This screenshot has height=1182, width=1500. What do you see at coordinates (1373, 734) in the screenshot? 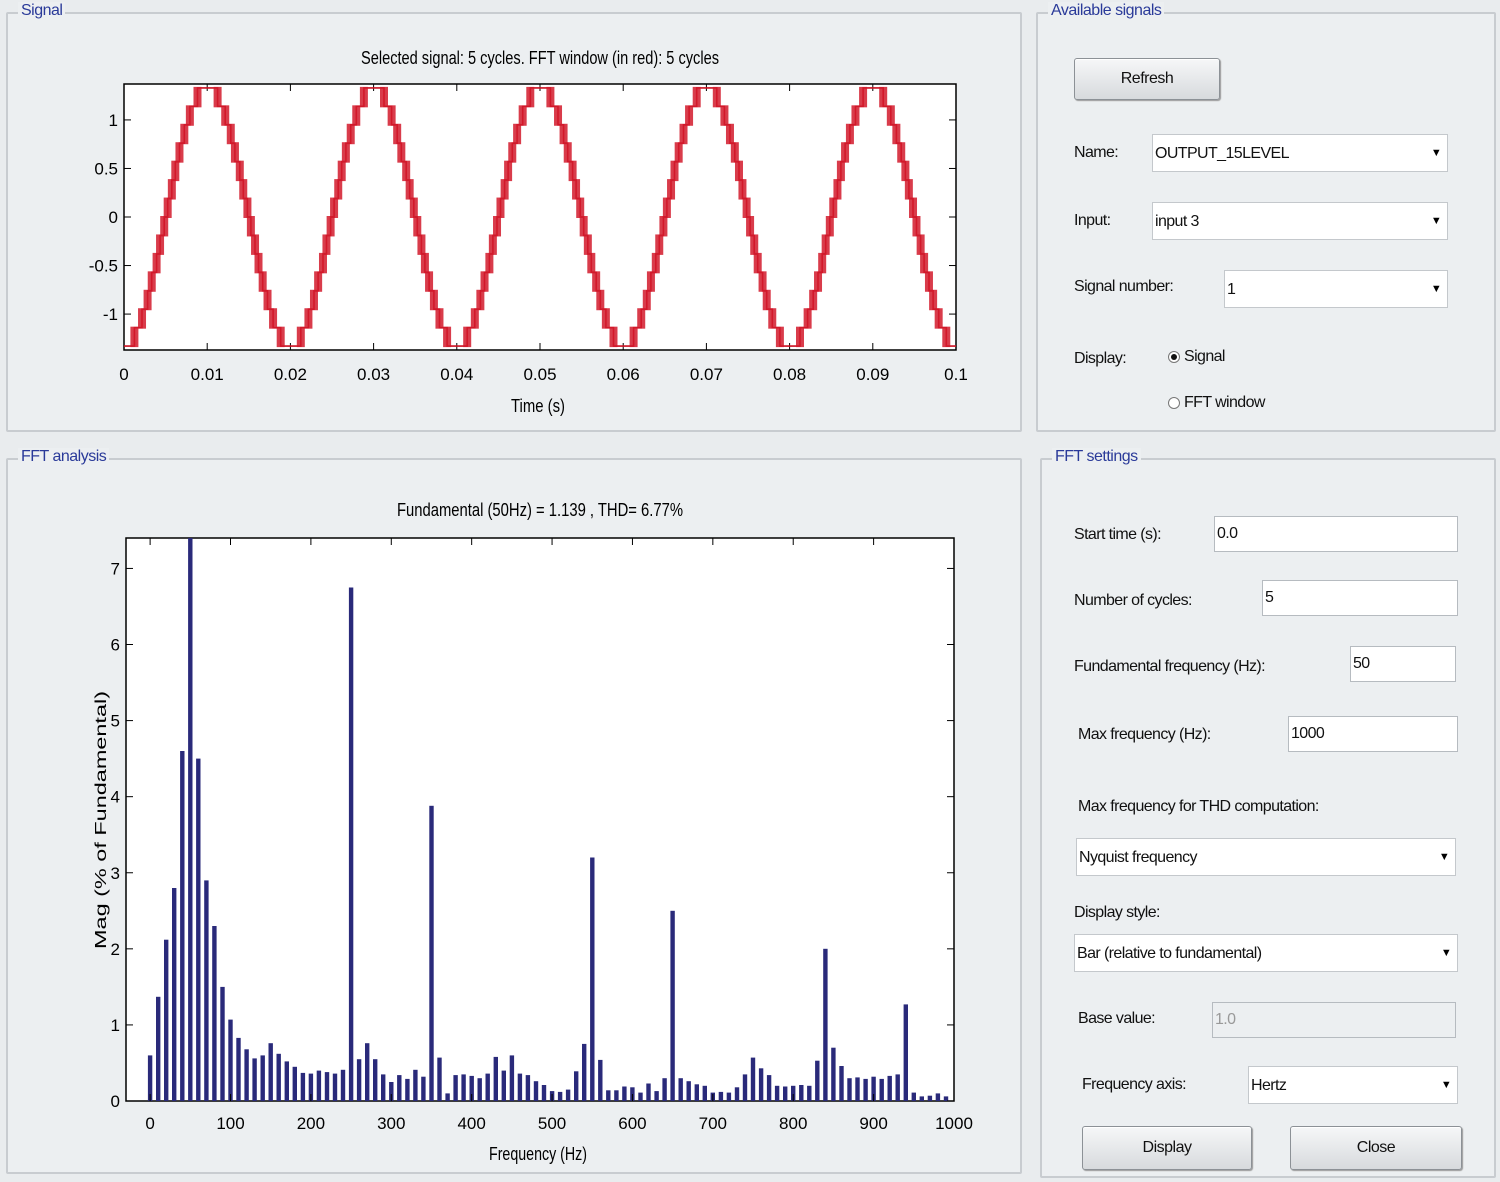
I see `max-frequency-input: 1000` at bounding box center [1373, 734].